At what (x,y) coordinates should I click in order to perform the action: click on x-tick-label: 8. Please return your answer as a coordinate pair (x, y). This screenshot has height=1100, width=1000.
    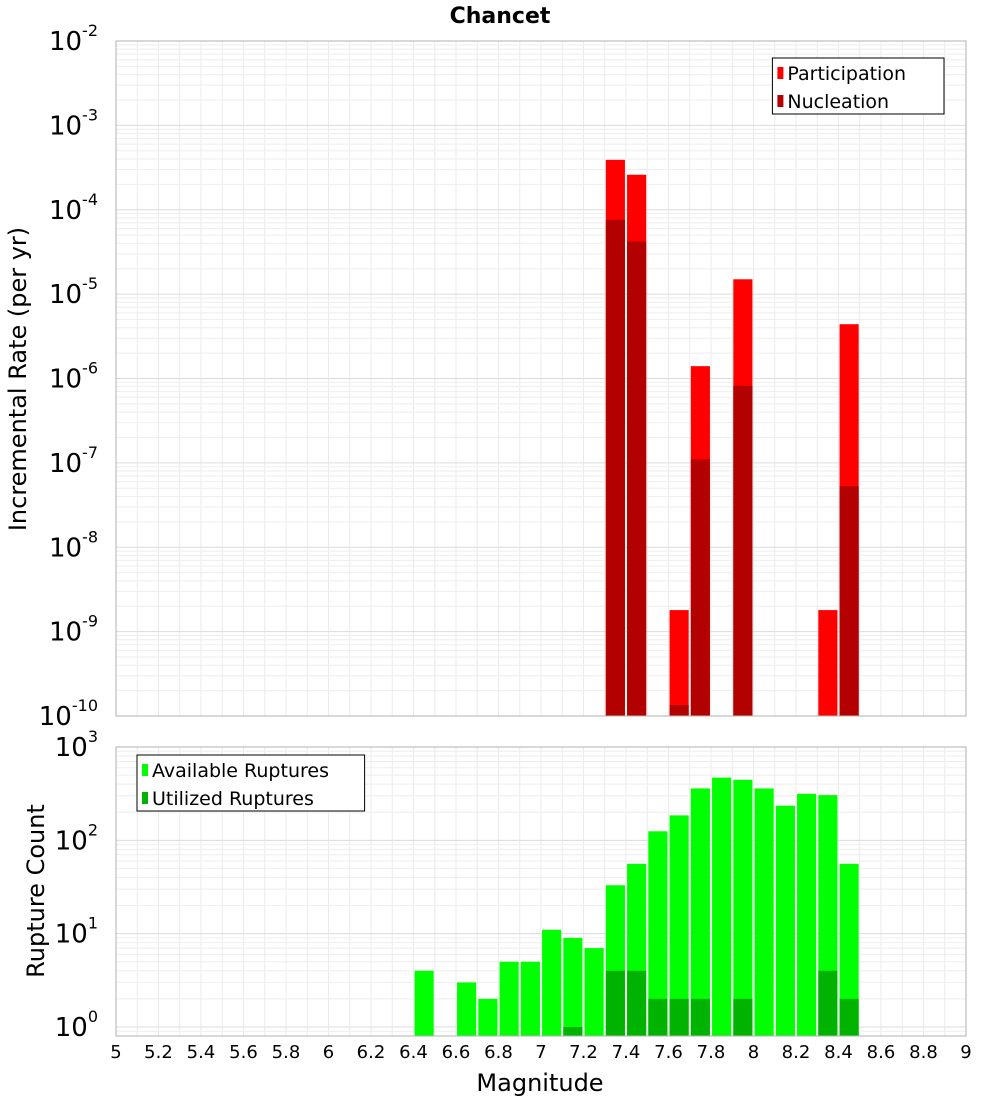
    Looking at the image, I should click on (753, 1052).